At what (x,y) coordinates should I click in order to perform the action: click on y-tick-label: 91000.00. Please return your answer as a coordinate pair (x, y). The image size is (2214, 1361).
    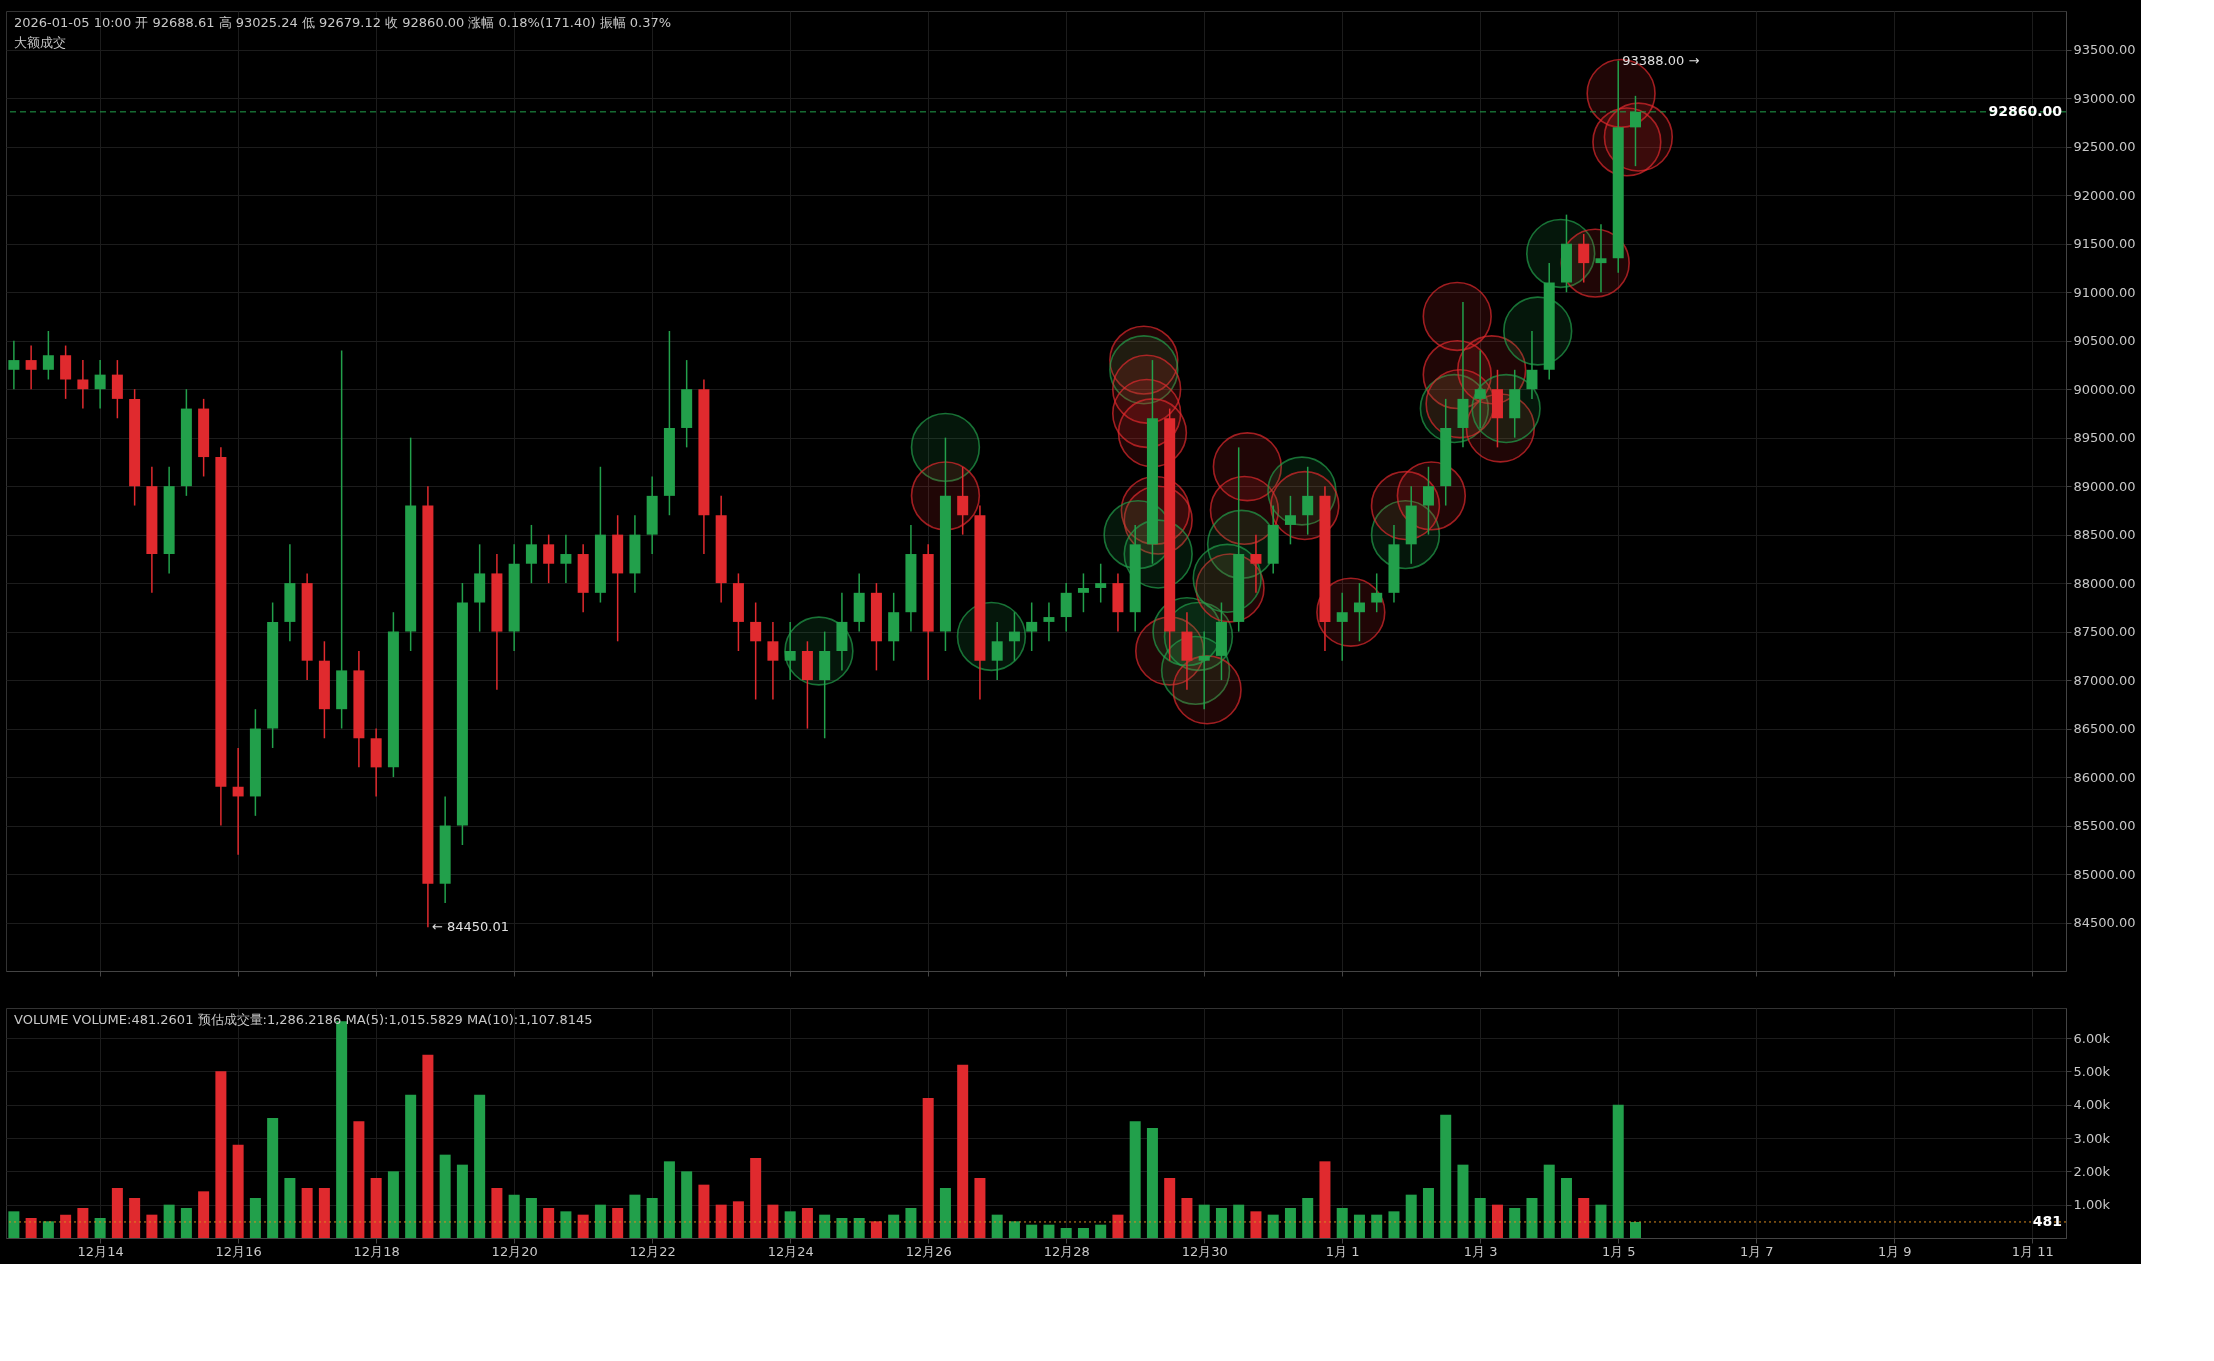
    Looking at the image, I should click on (2104, 292).